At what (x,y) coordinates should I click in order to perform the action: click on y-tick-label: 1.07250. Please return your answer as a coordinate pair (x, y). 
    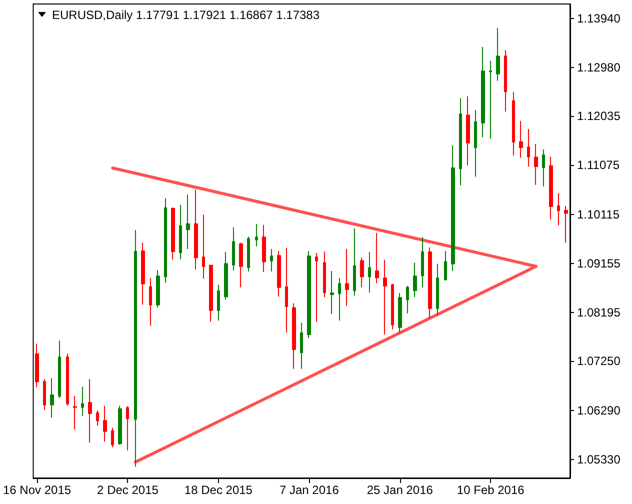
    Looking at the image, I should click on (599, 361).